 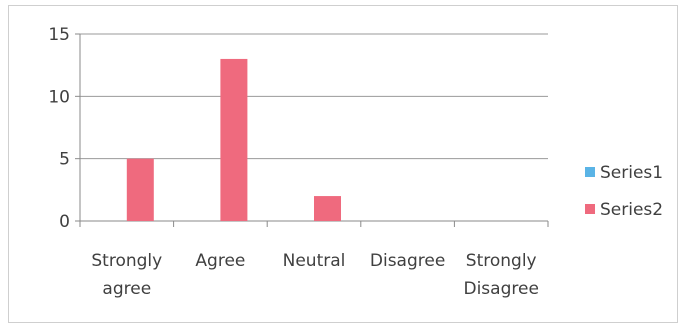 I want to click on x-tick-label-line: Neutral, so click(x=314, y=261).